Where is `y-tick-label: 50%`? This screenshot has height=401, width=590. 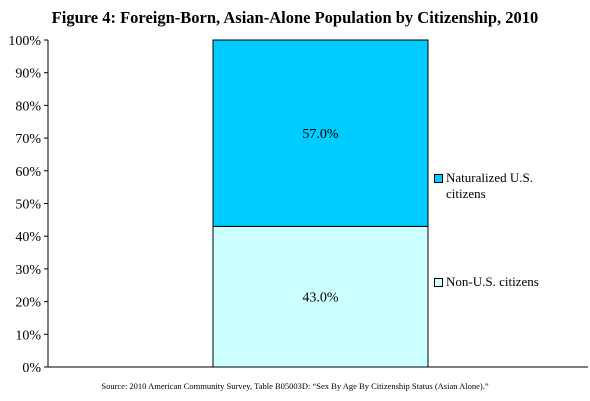 y-tick-label: 50% is located at coordinates (28, 205).